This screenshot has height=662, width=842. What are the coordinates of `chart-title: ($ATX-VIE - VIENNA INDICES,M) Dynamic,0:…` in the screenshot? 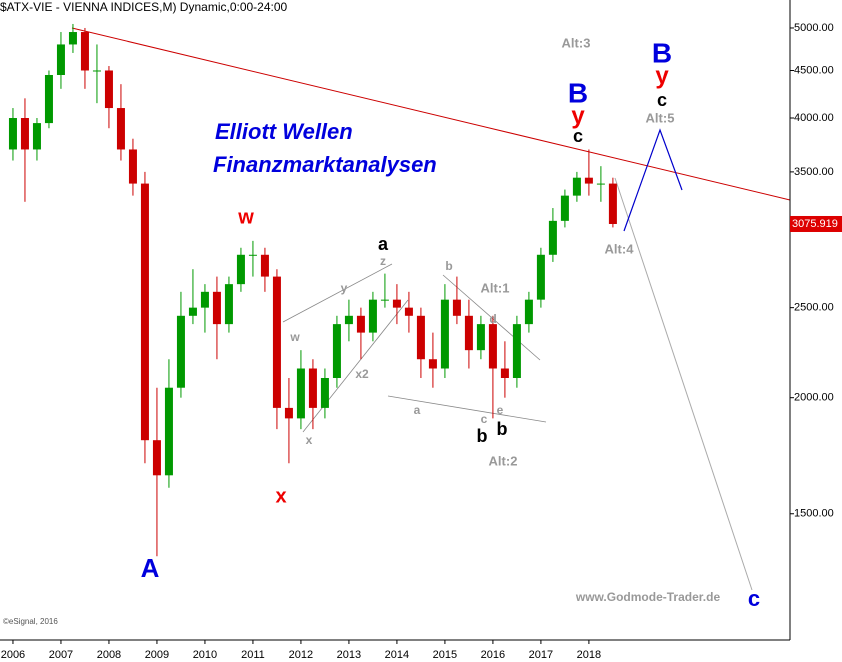 It's located at (144, 7).